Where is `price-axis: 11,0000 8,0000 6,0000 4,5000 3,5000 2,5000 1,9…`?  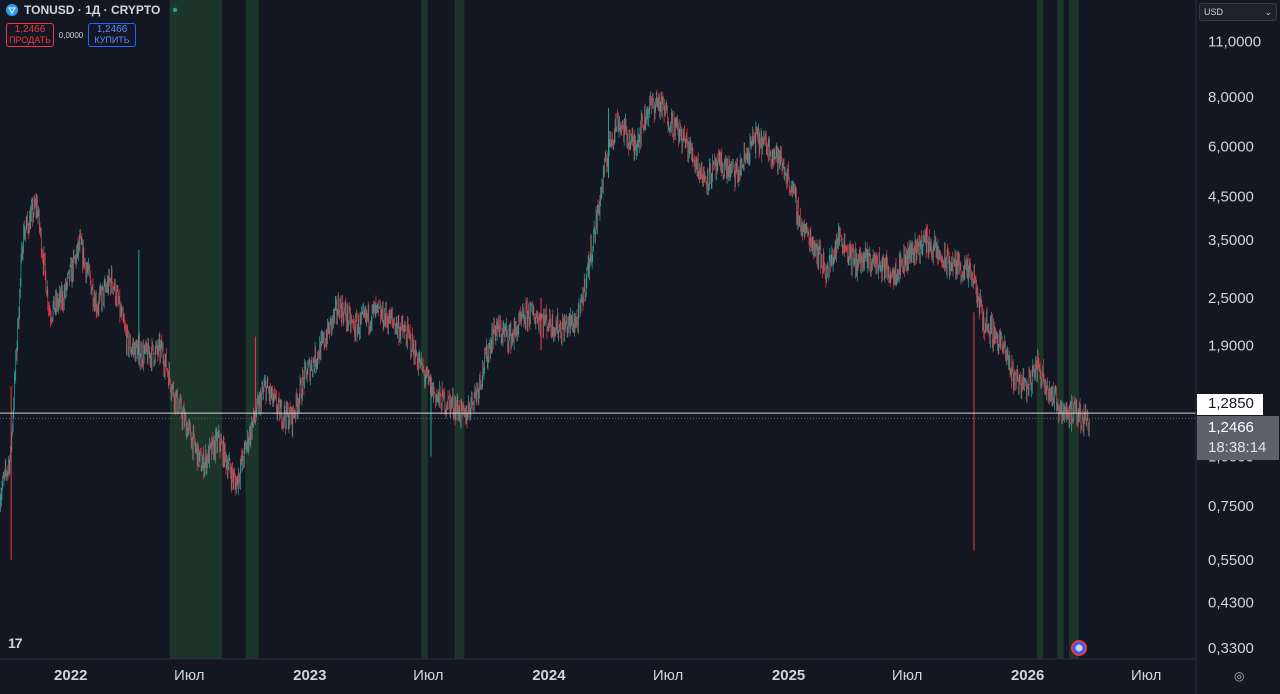
price-axis: 11,0000 8,0000 6,0000 4,5000 3,5000 2,5000 1,9… is located at coordinates (1234, 345).